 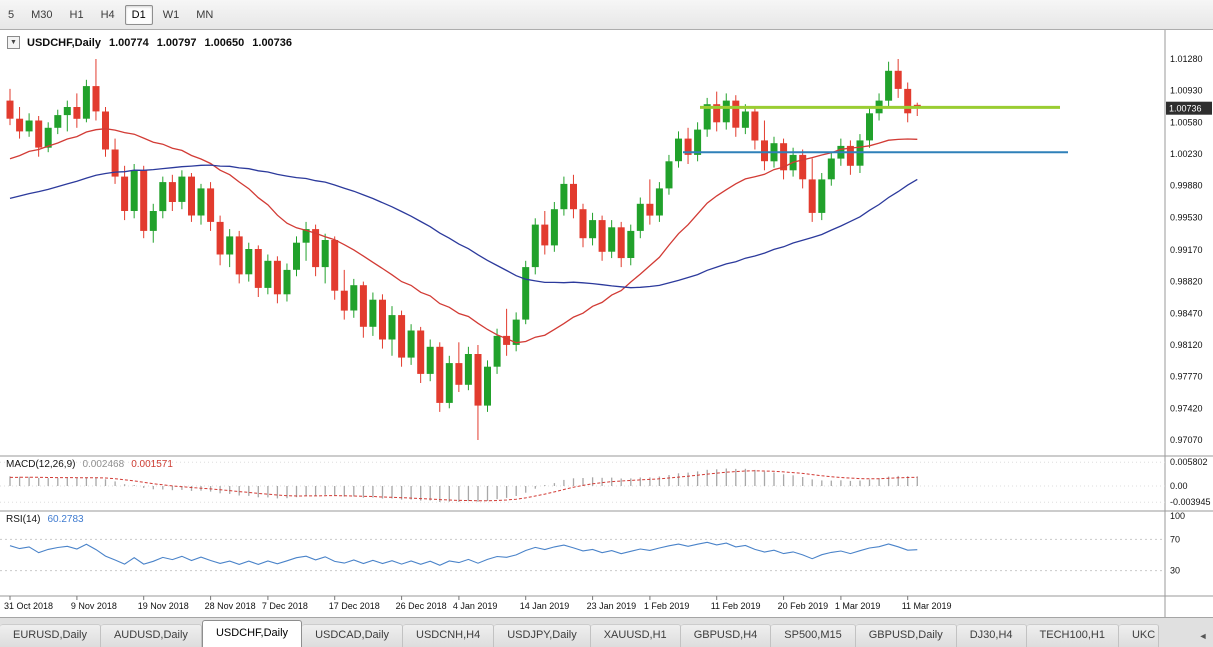 I want to click on rsi-line, so click(x=463, y=553).